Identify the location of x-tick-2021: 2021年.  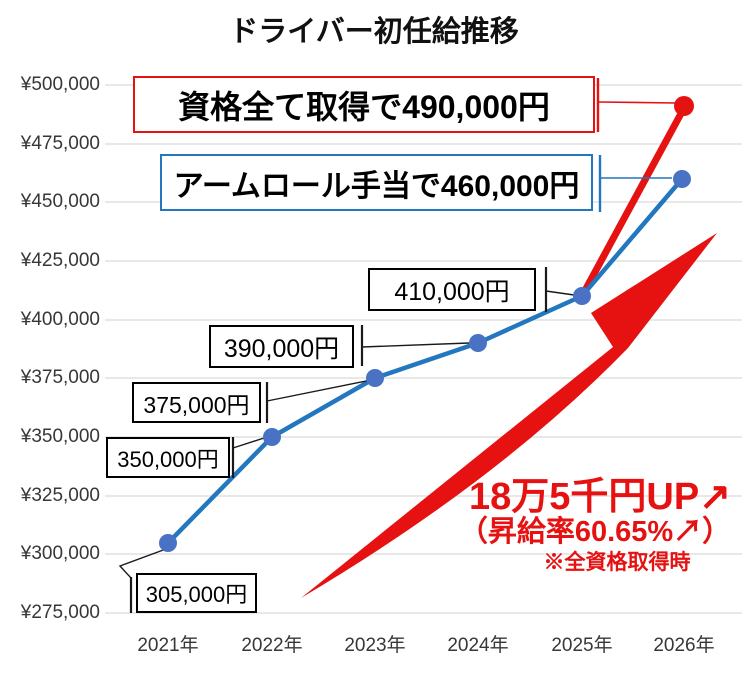
(168, 645).